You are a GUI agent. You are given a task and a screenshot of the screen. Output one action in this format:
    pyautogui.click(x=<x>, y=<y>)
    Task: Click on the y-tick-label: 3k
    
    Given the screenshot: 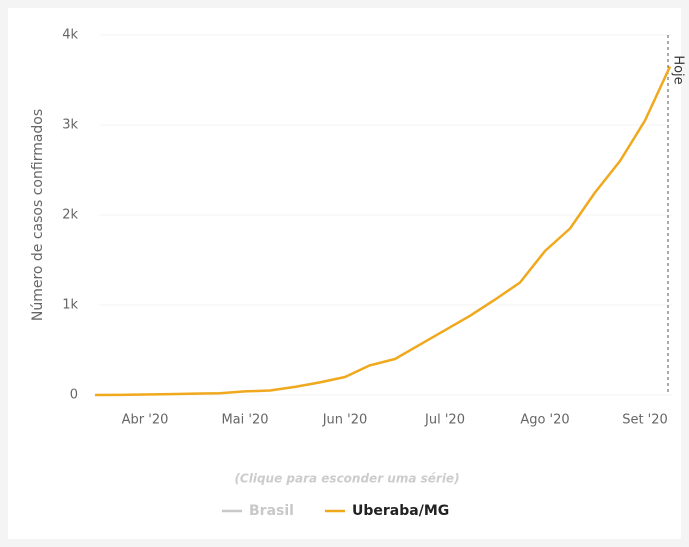 What is the action you would take?
    pyautogui.click(x=70, y=125)
    